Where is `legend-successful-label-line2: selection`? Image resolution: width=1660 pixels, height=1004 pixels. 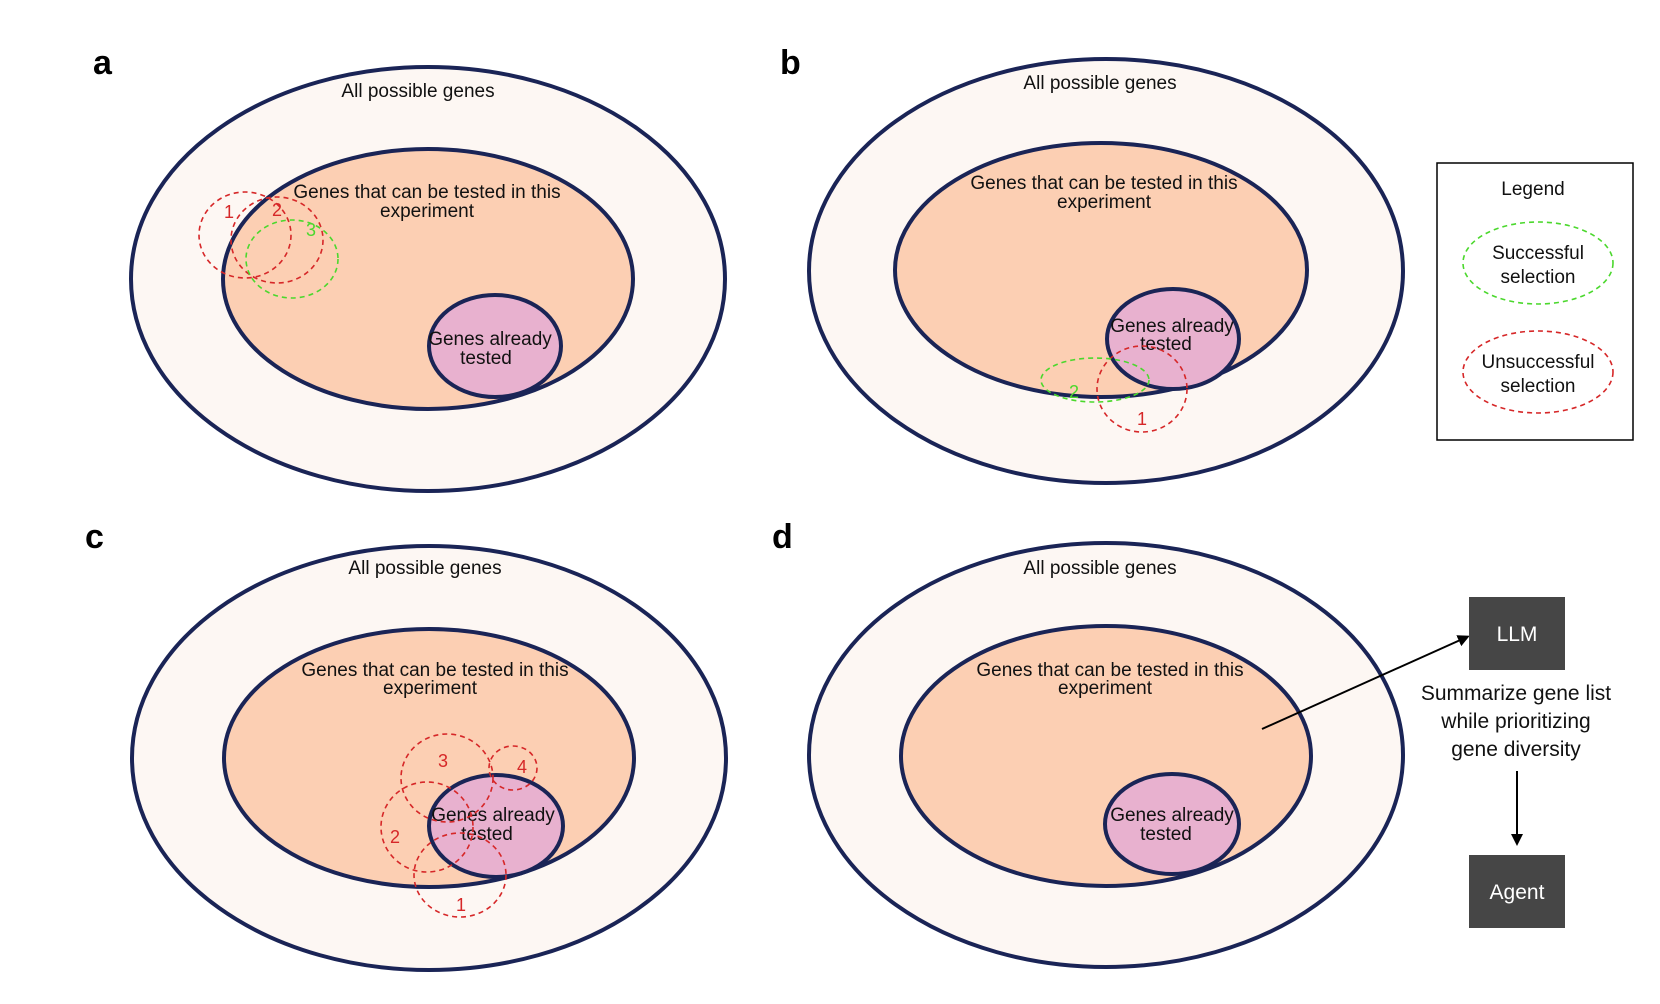 legend-successful-label-line2: selection is located at coordinates (1538, 277).